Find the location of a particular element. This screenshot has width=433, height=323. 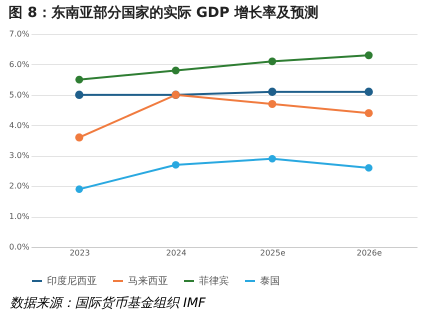

chart-title: 图 8：东南亚部分国家的实际 GDP 增长率及预测 is located at coordinates (163, 12).